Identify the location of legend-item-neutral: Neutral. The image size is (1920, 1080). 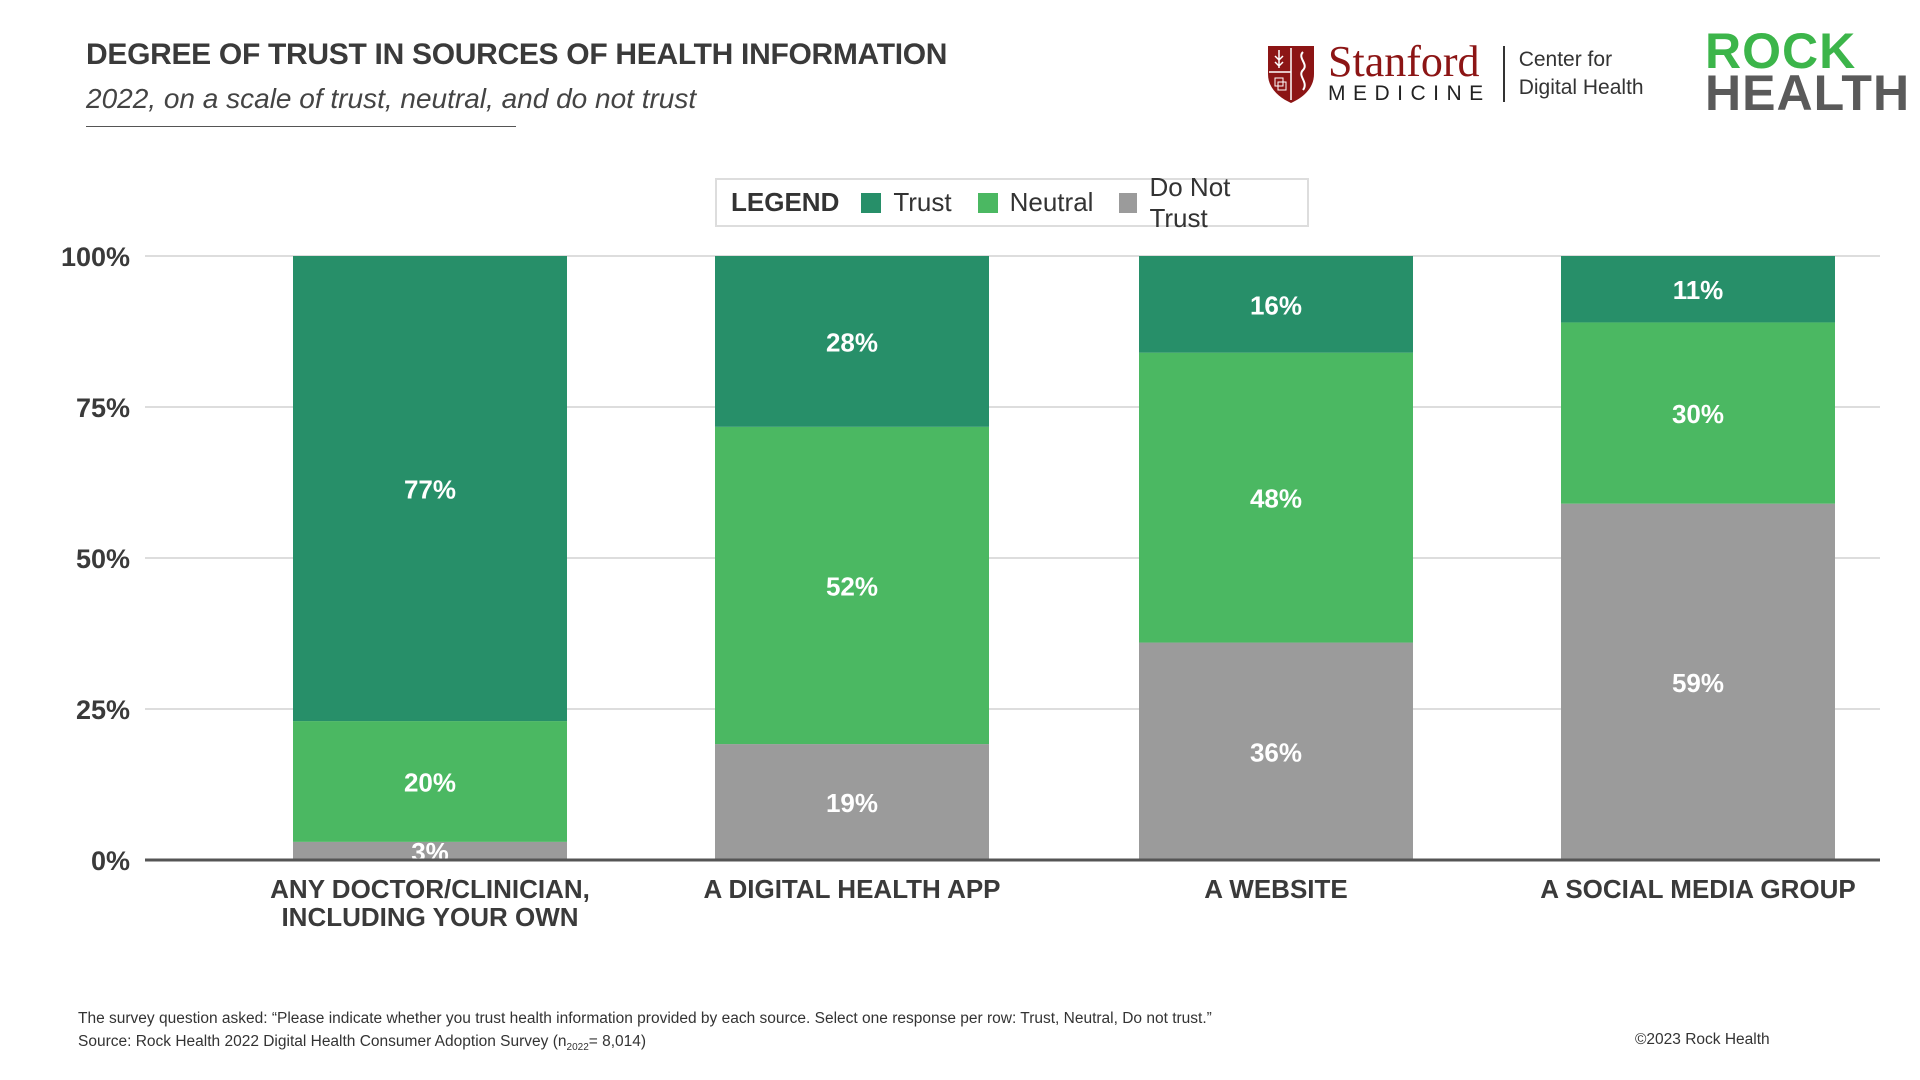
(1035, 202).